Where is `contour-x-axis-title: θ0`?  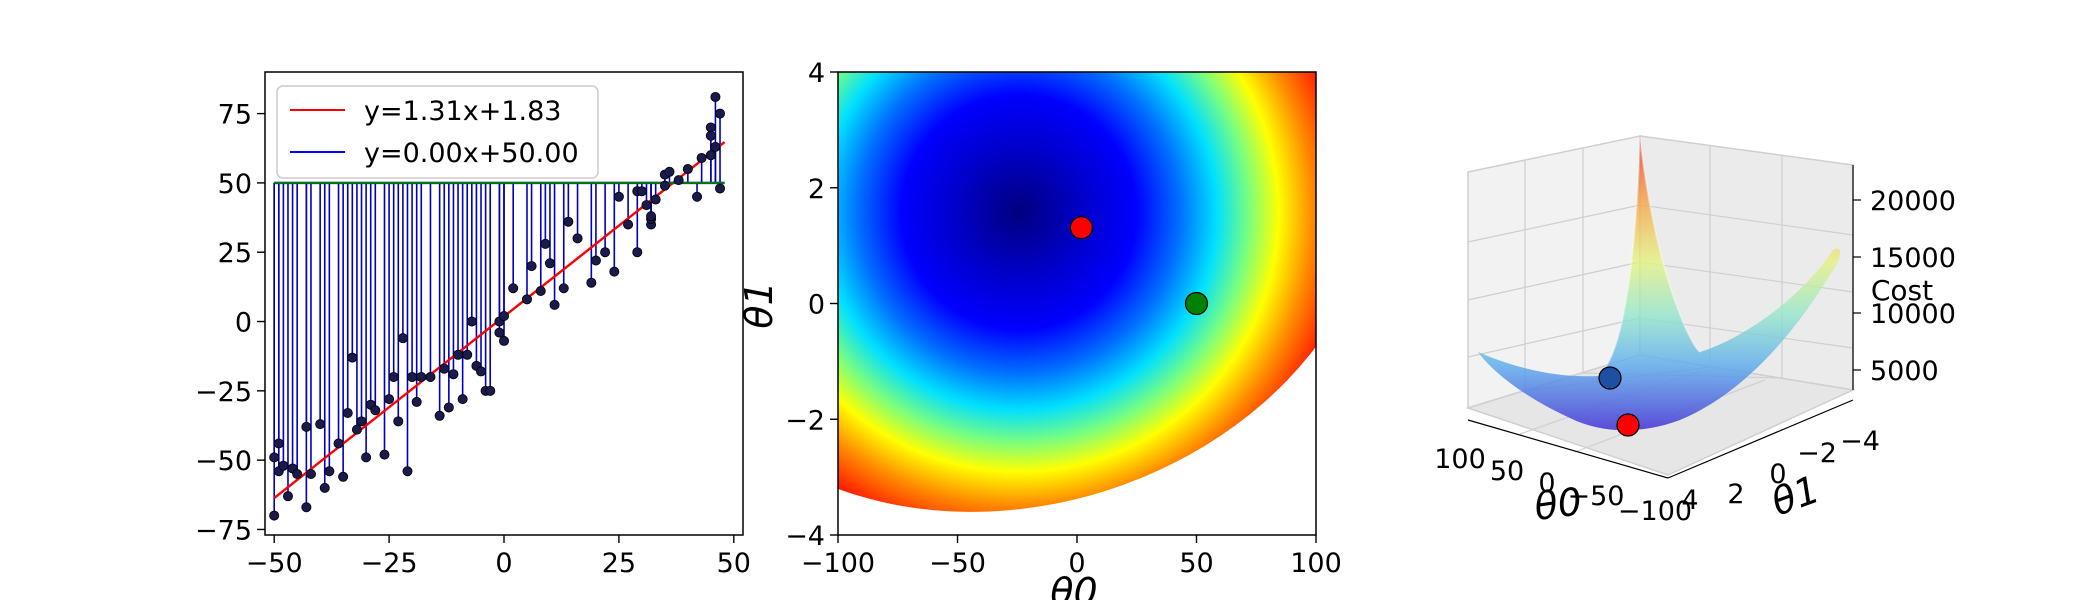
contour-x-axis-title: θ0 is located at coordinates (1073, 585).